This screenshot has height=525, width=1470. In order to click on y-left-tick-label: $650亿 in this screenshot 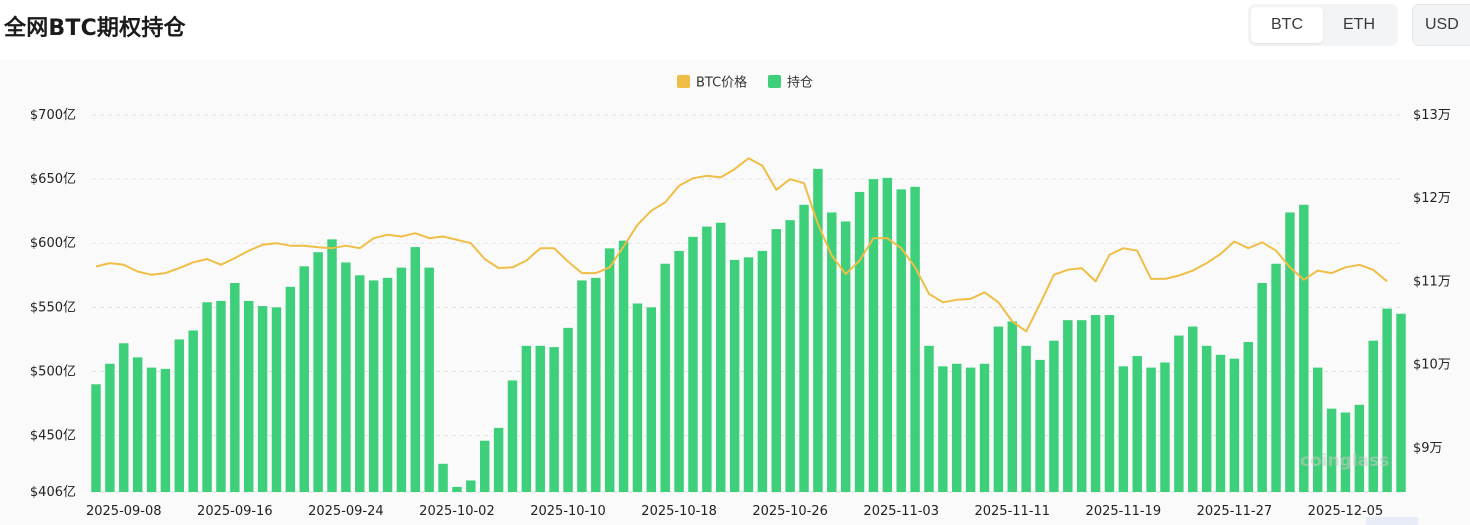, I will do `click(53, 179)`.